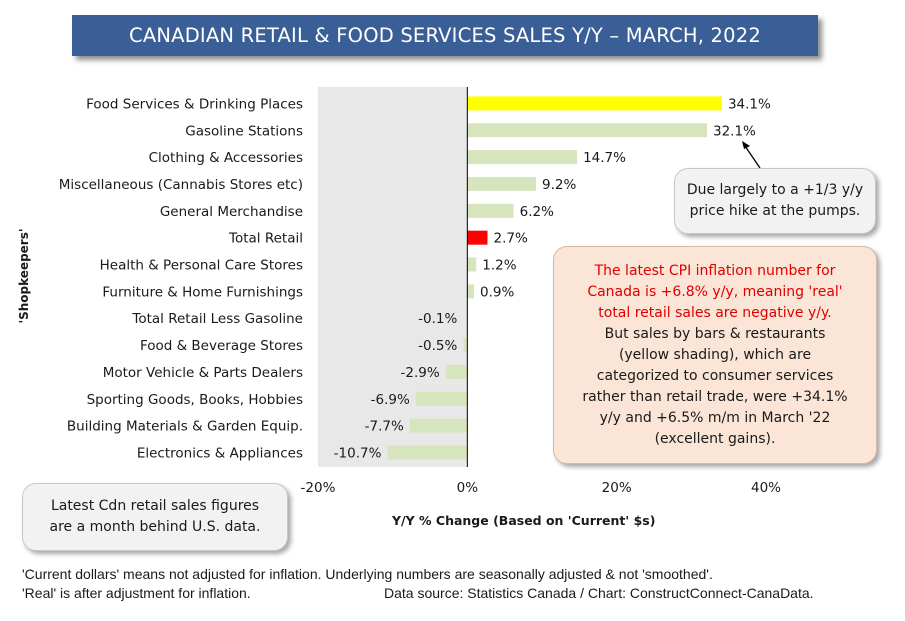 The height and width of the screenshot is (621, 905). Describe the element at coordinates (749, 104) in the screenshot. I see `data-label: 34.1%` at that location.